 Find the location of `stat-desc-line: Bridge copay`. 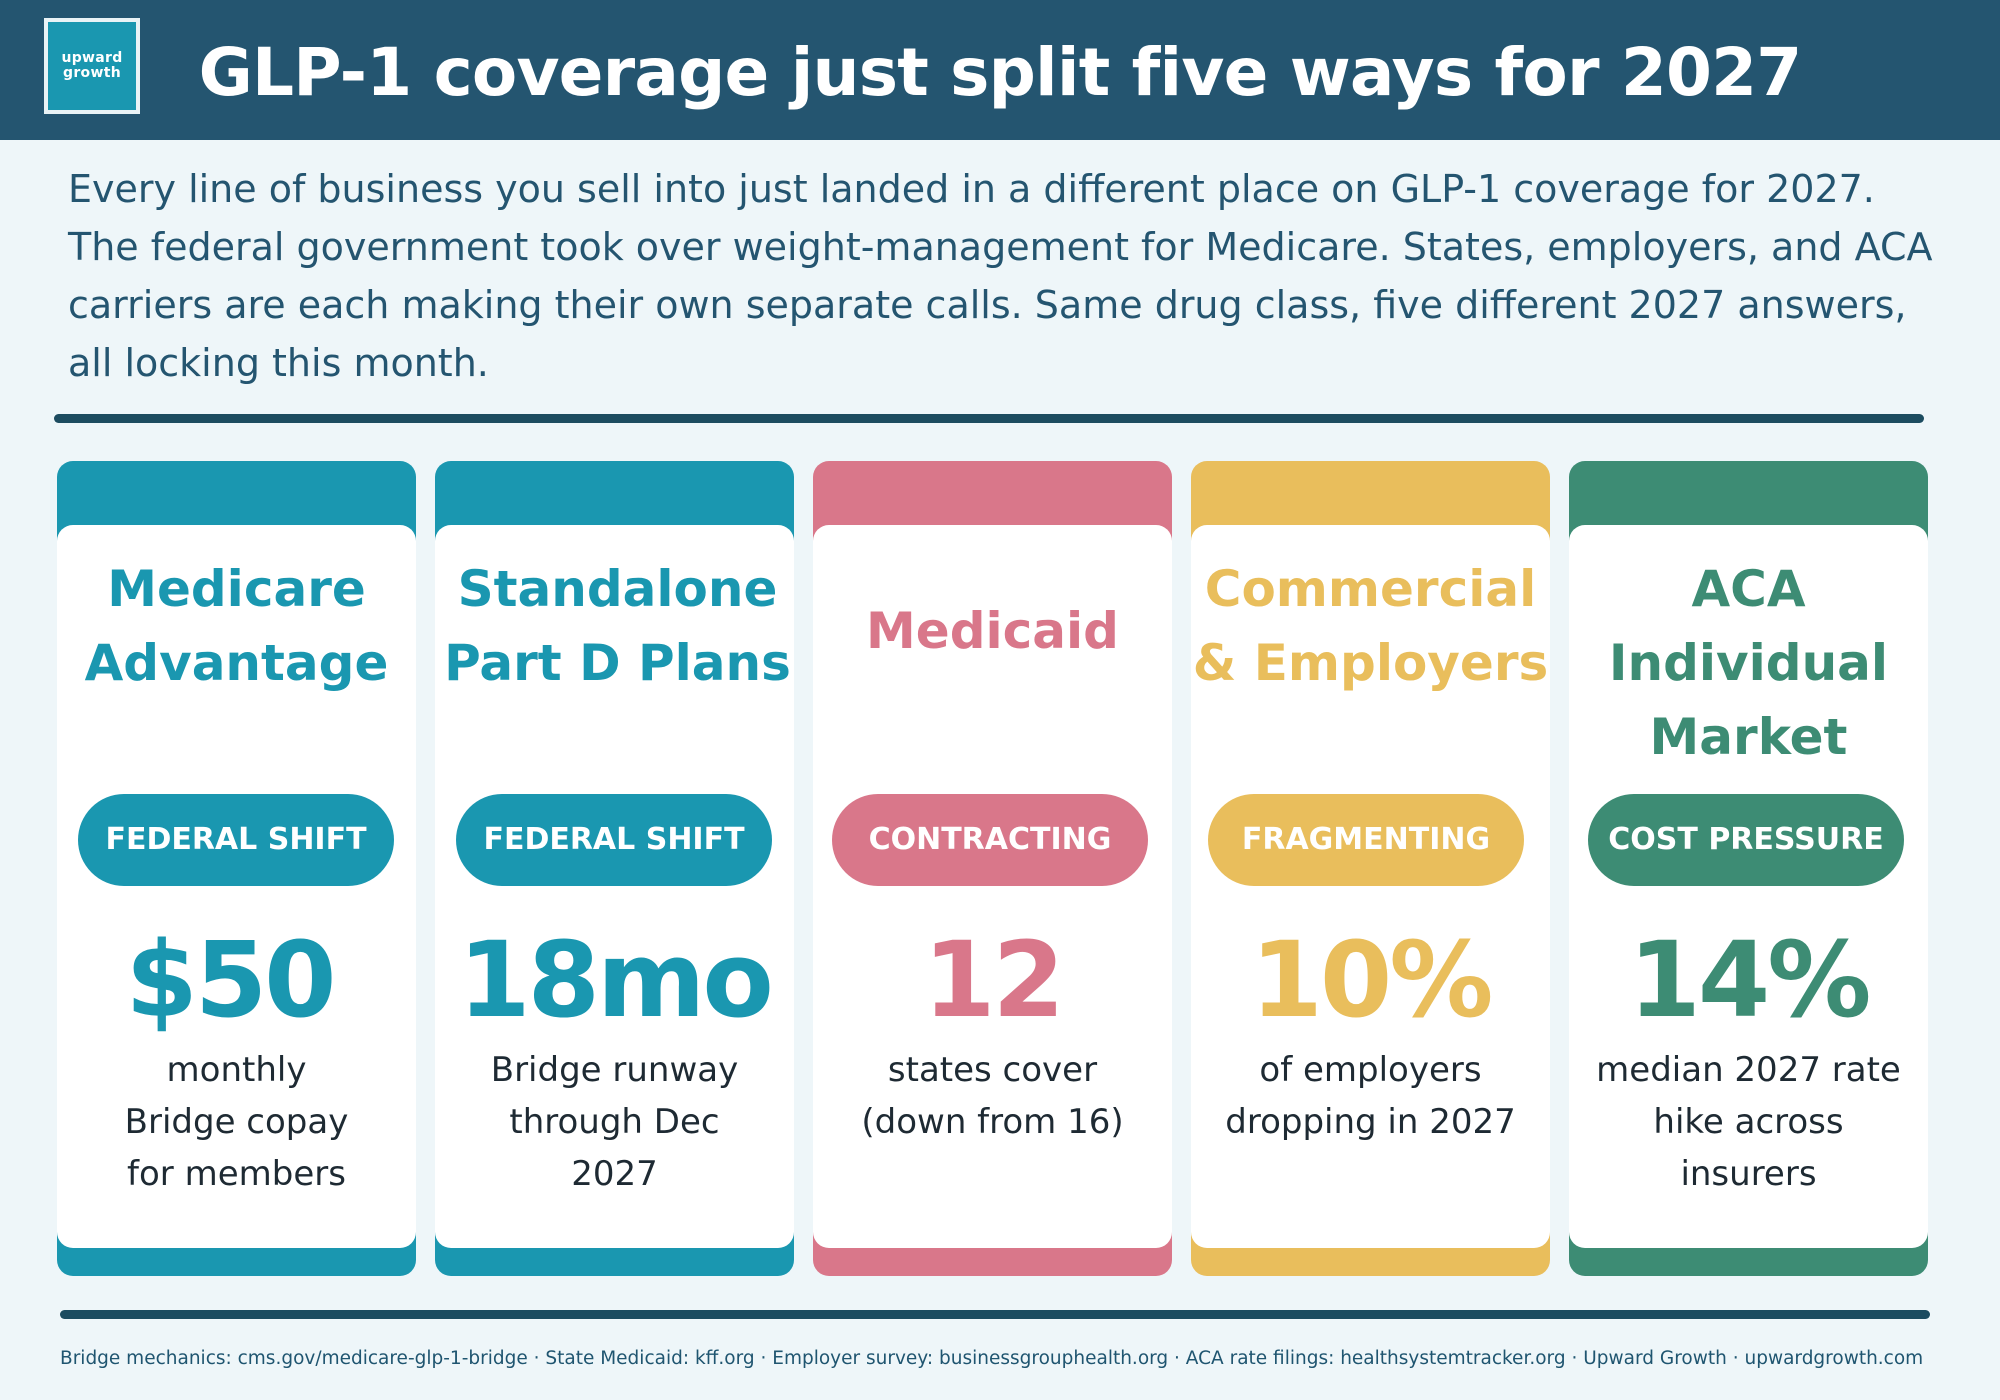

stat-desc-line: Bridge copay is located at coordinates (236, 1122).